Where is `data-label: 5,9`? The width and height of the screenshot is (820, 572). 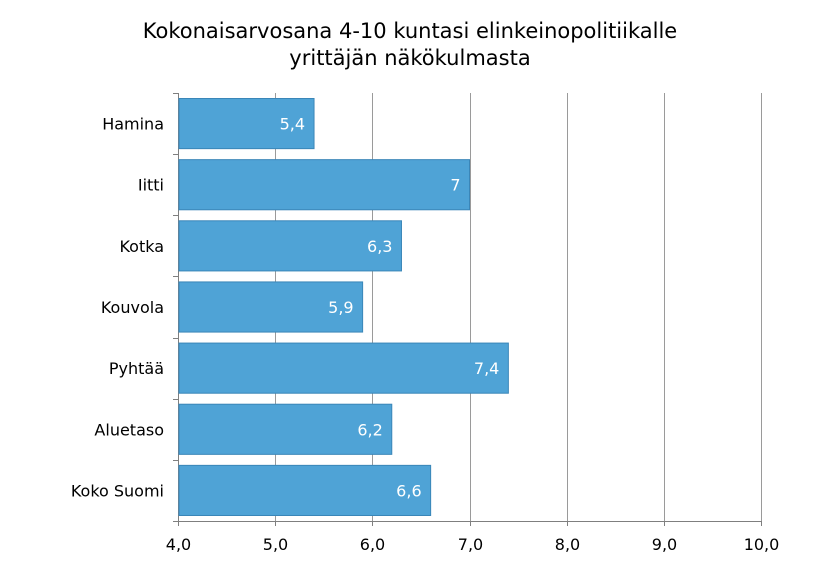 data-label: 5,9 is located at coordinates (340, 307).